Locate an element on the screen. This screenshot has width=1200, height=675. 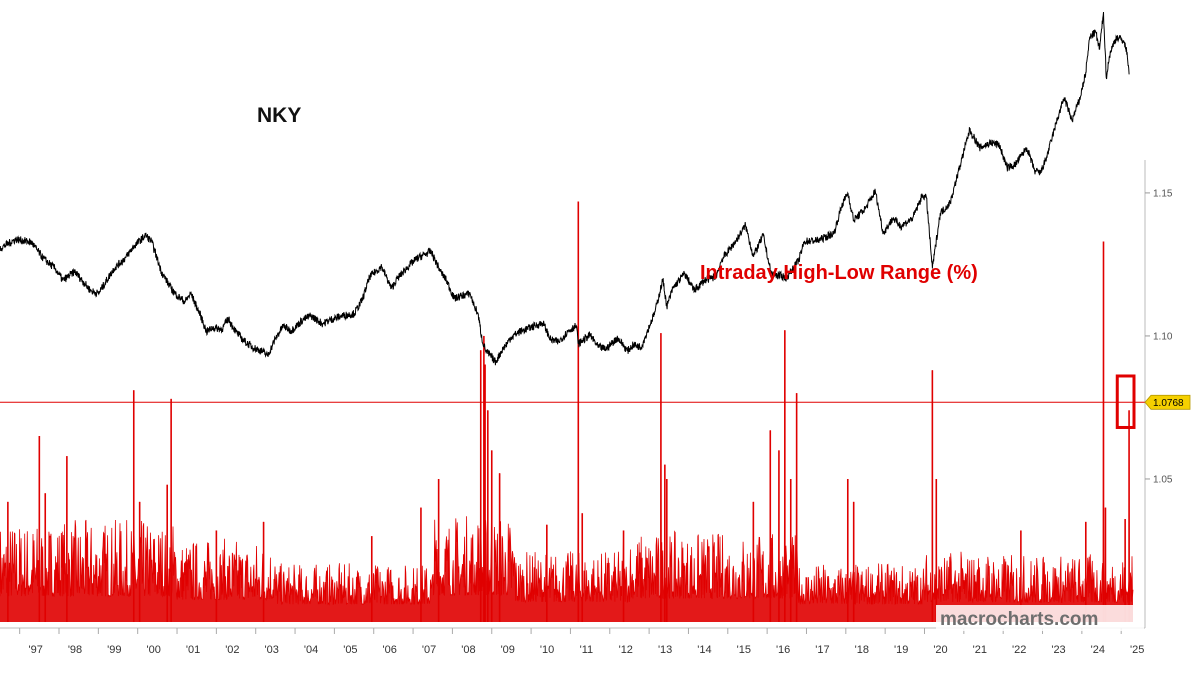
x-tick-label: '99 is located at coordinates (114, 650).